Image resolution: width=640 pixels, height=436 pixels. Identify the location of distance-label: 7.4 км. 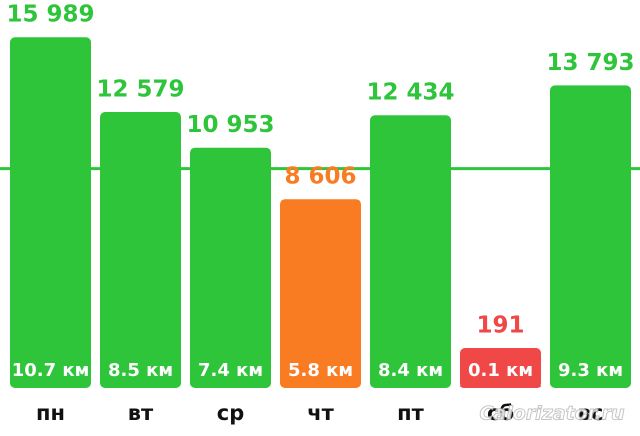
(230, 370).